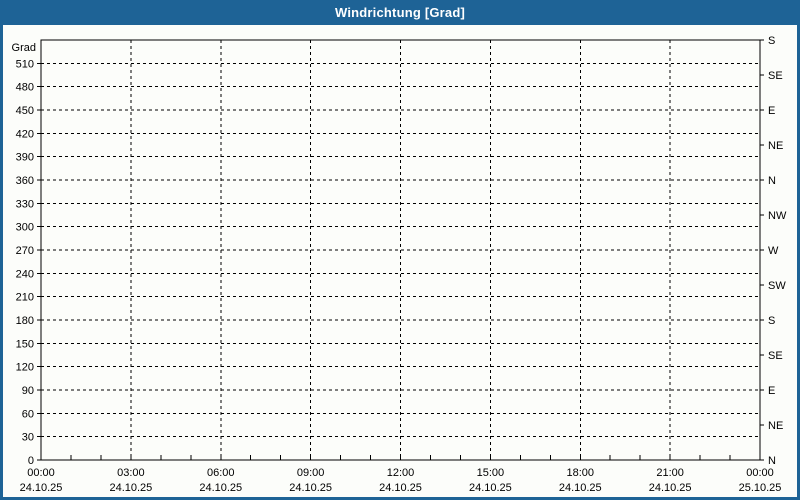  I want to click on page-title: Windrichtung [Grad], so click(400, 12).